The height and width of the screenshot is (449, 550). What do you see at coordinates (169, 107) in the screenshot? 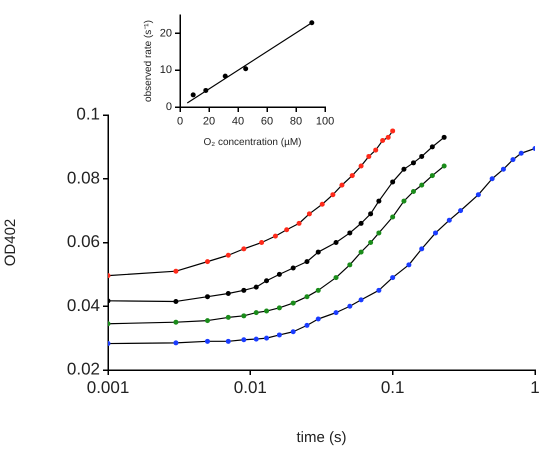
I see `y-tick-label: 0` at bounding box center [169, 107].